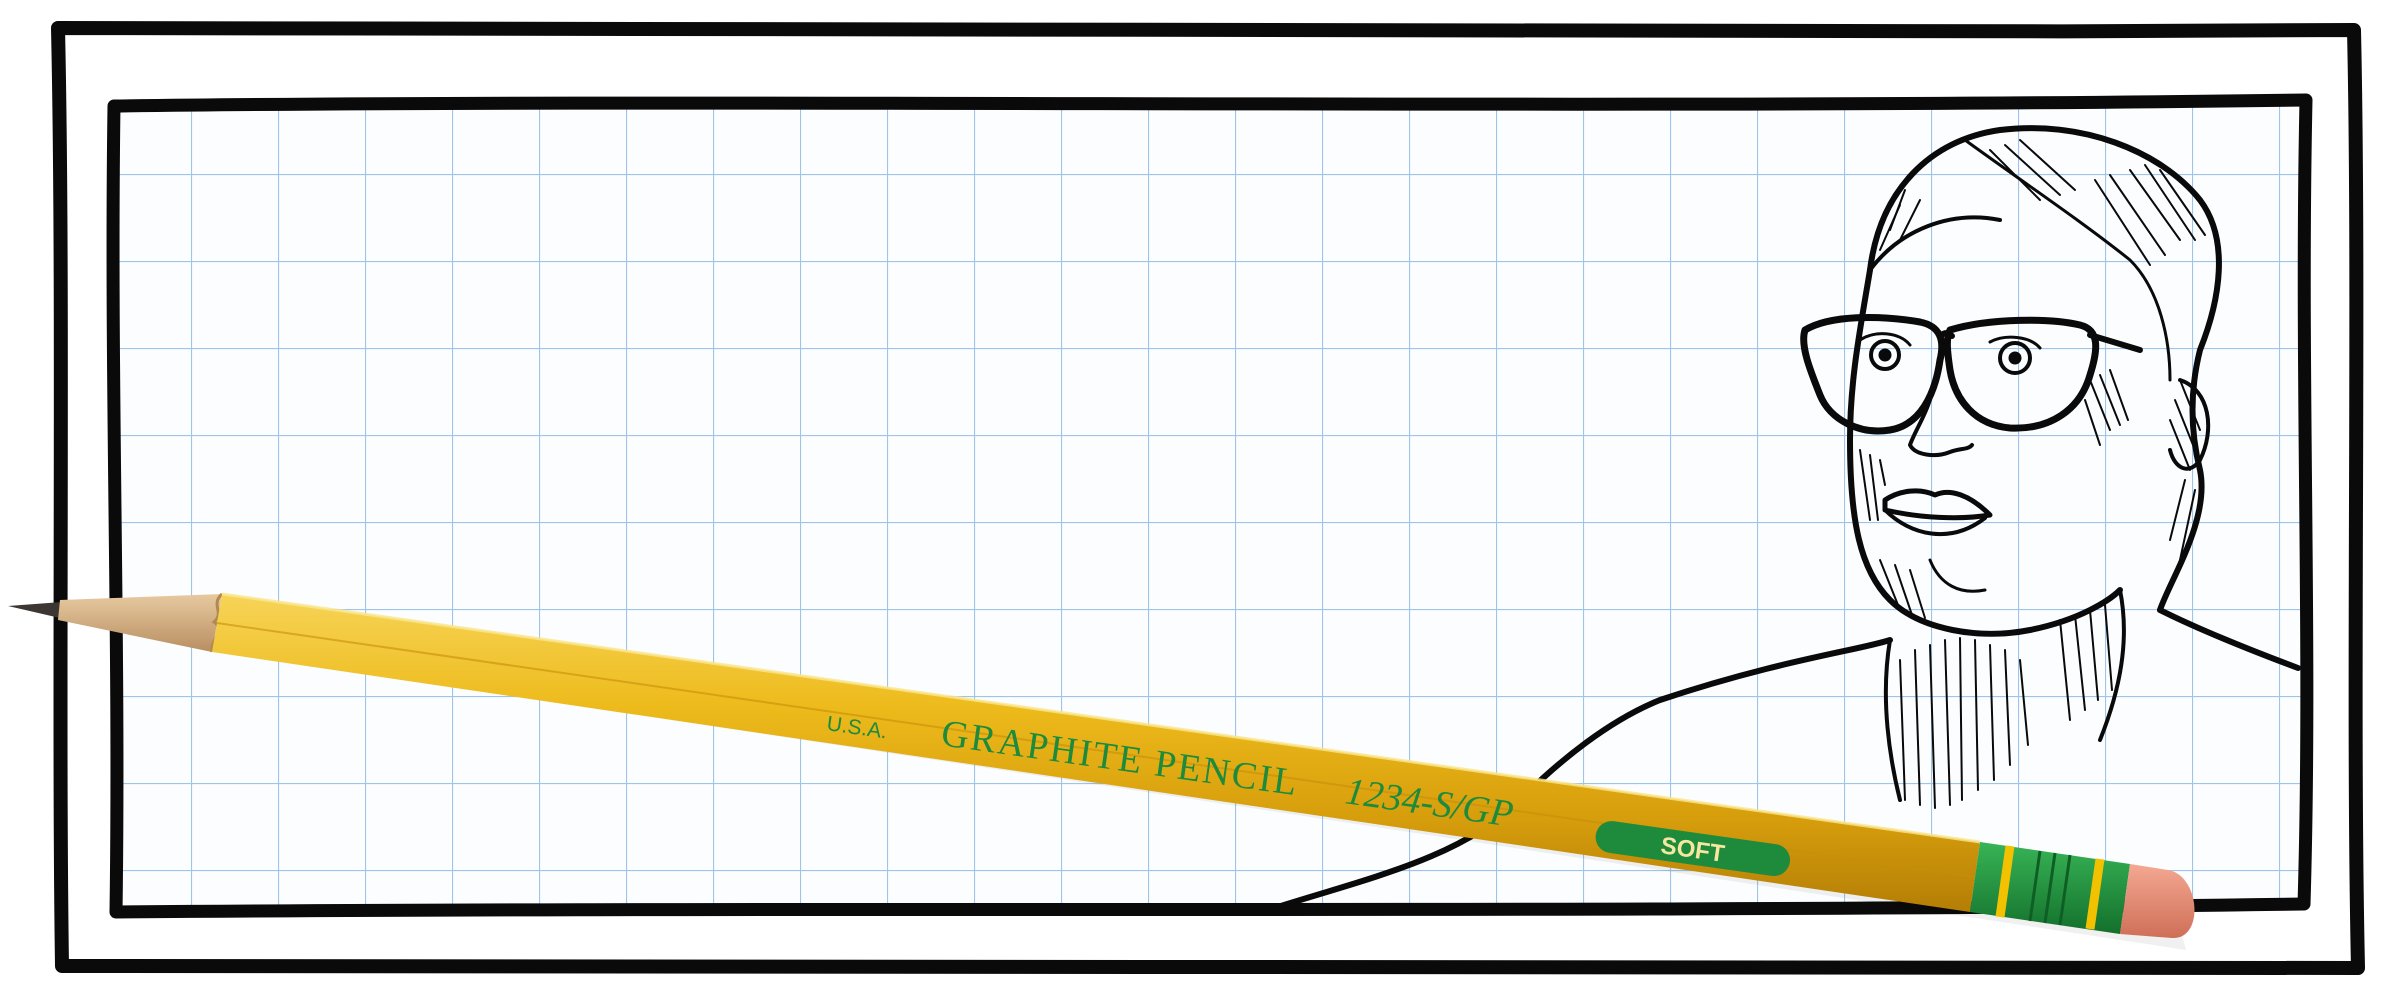 This screenshot has height=1000, width=2400. I want to click on pencil-eraser, so click(2157, 901).